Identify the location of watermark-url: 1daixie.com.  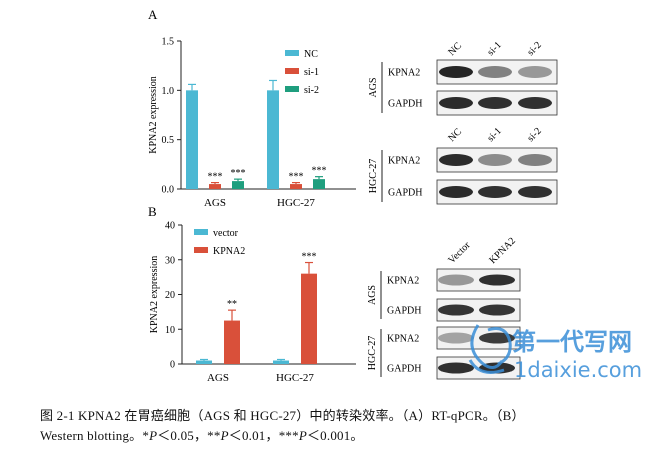
(578, 370).